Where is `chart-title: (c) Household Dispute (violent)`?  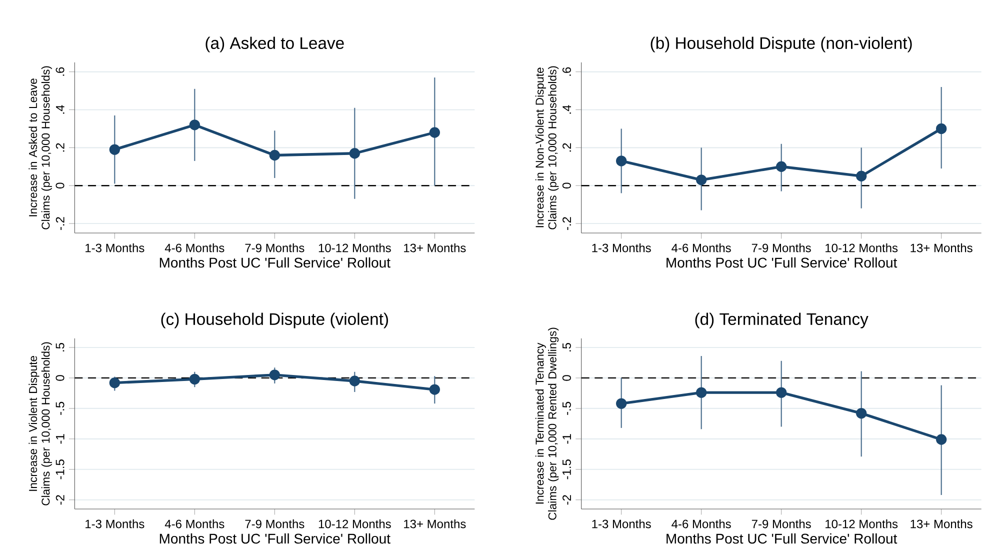
chart-title: (c) Household Dispute (violent) is located at coordinates (274, 320).